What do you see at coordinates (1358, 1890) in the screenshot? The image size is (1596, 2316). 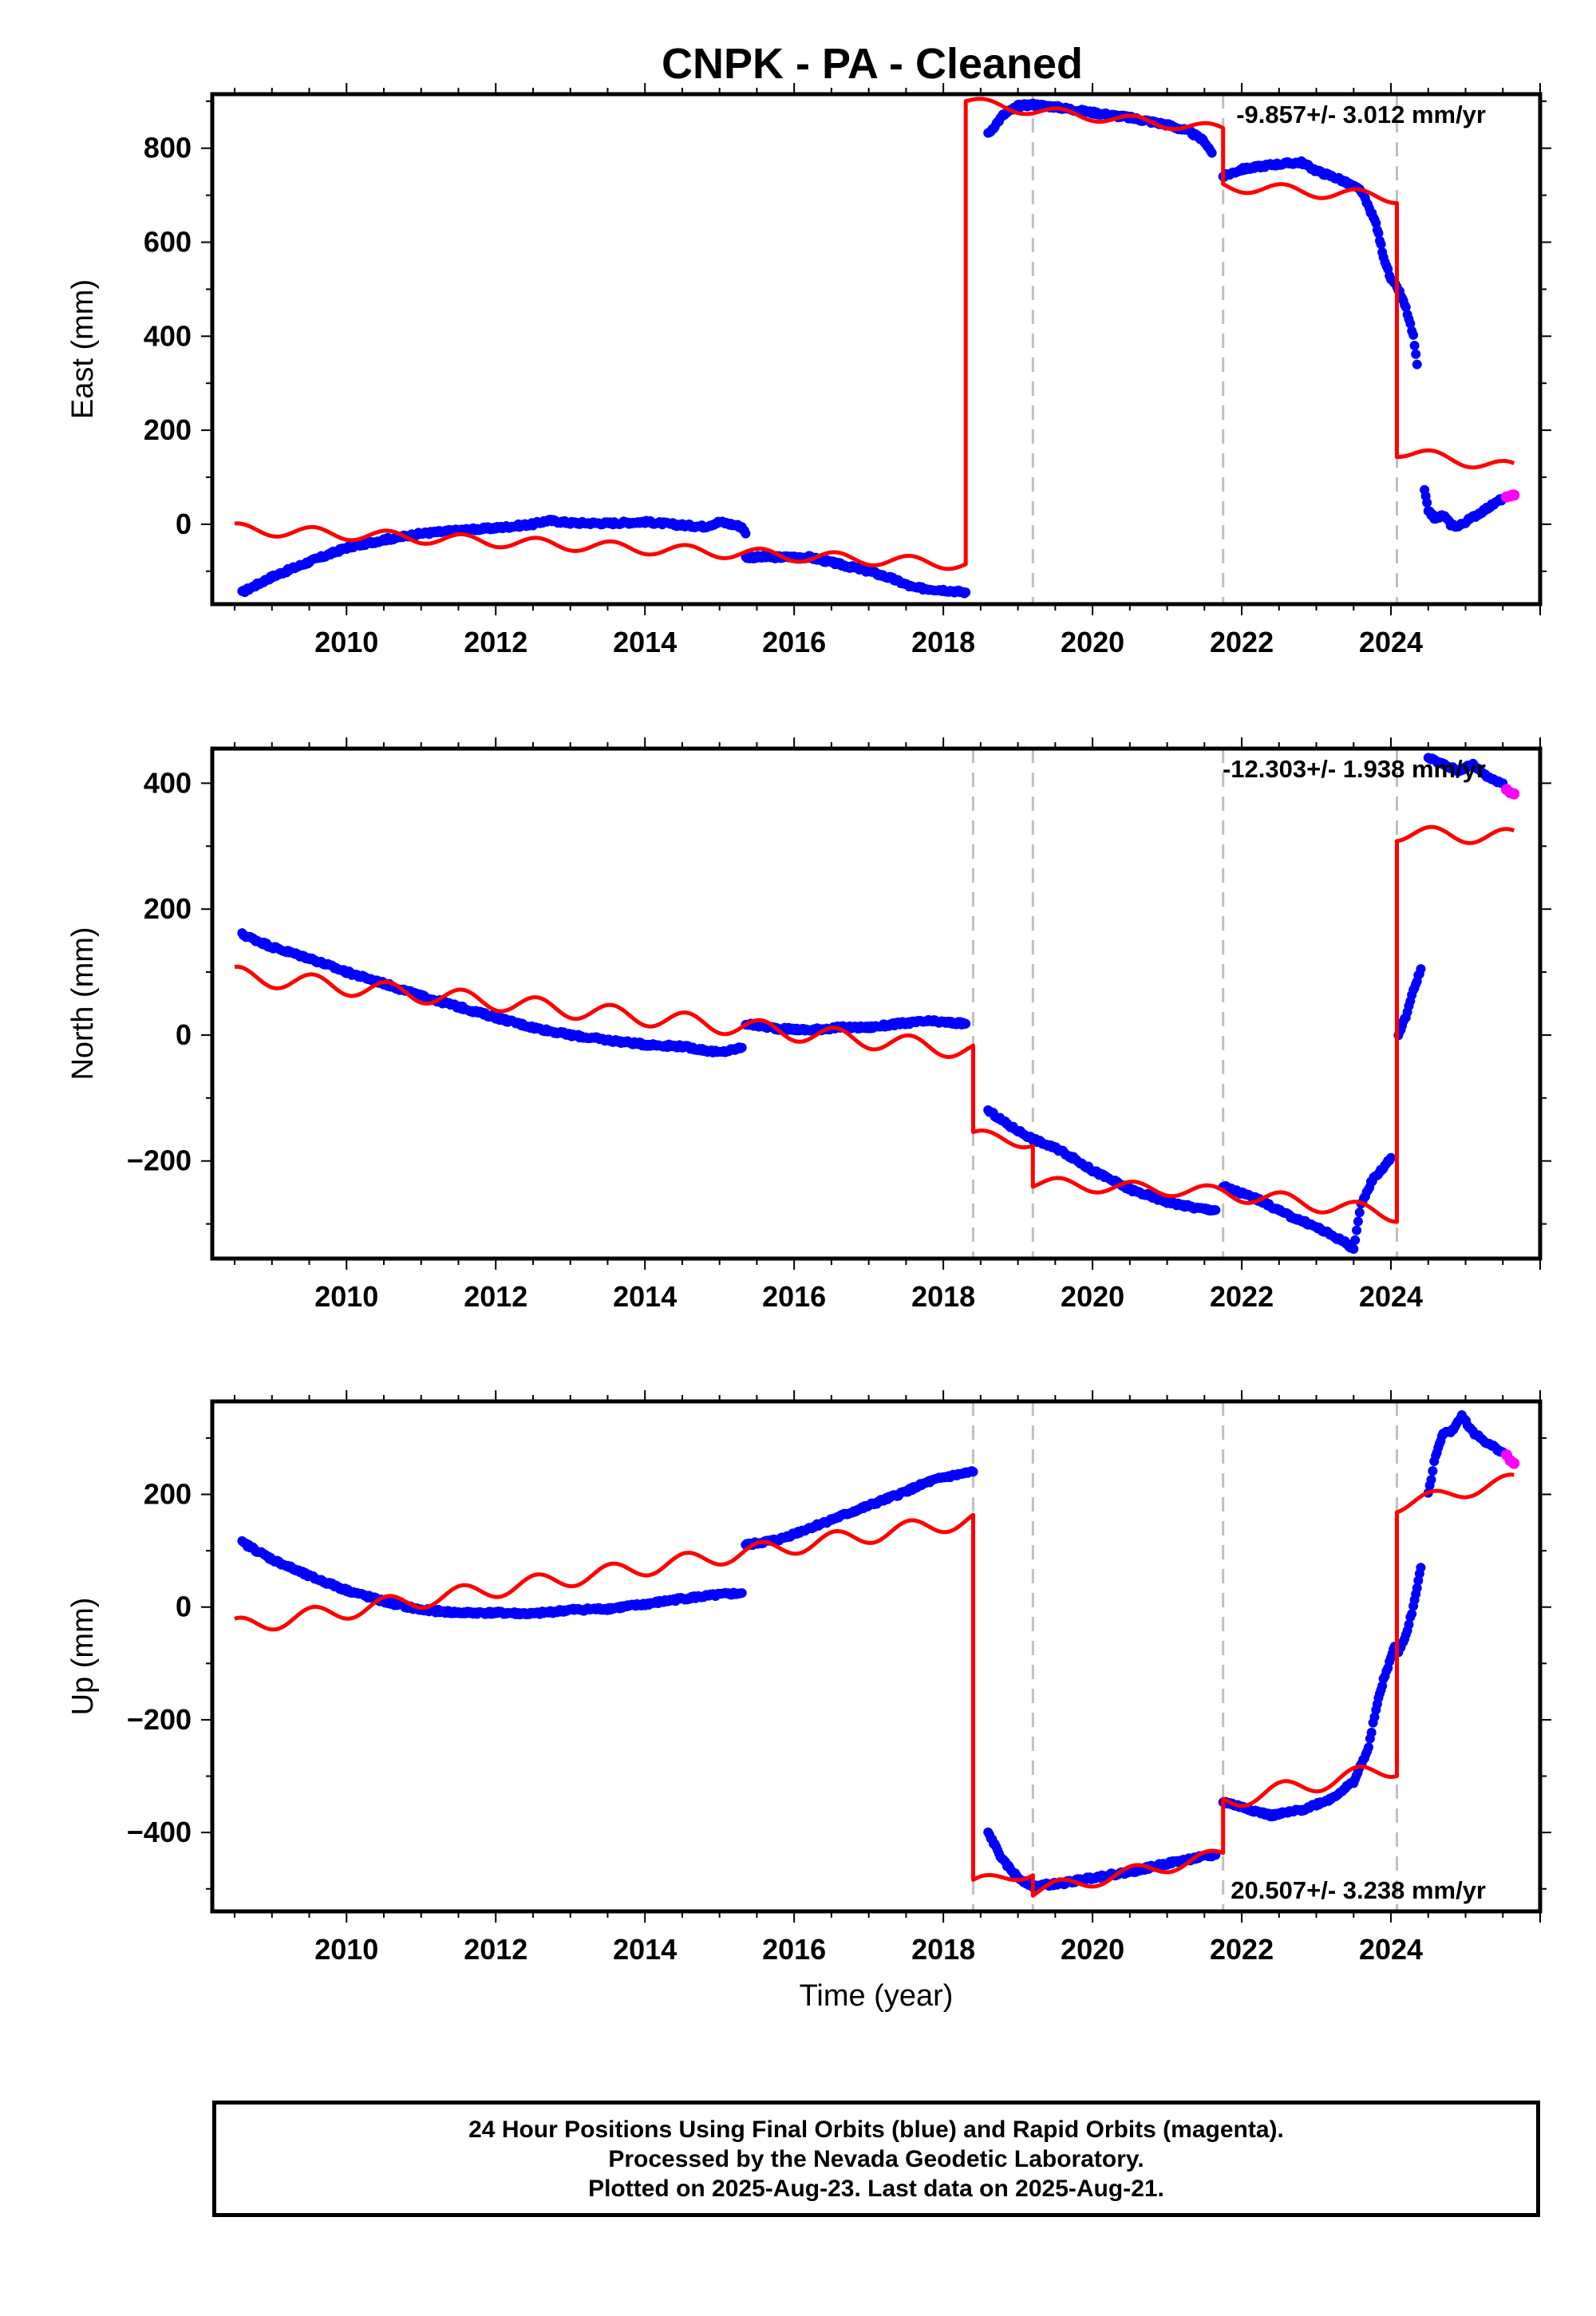 I see `velocity-rate-label: 20.507+/- 3.238 mm/yr` at bounding box center [1358, 1890].